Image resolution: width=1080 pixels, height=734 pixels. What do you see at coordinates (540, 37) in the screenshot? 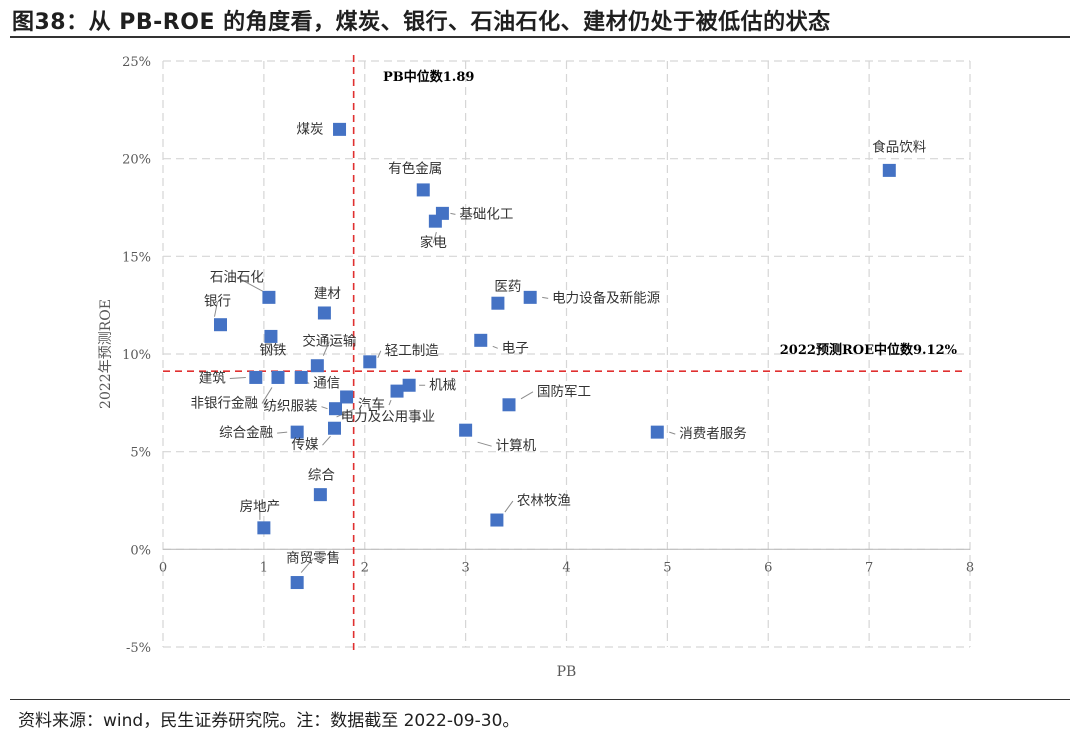
I see `title-rule` at bounding box center [540, 37].